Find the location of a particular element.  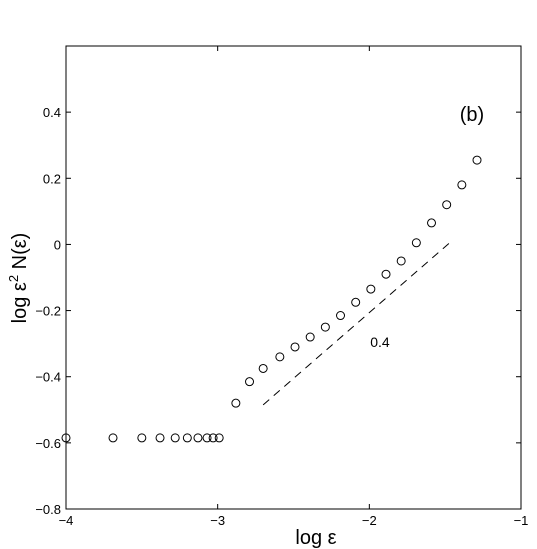

slope-annotation: 0.4 is located at coordinates (380, 342).